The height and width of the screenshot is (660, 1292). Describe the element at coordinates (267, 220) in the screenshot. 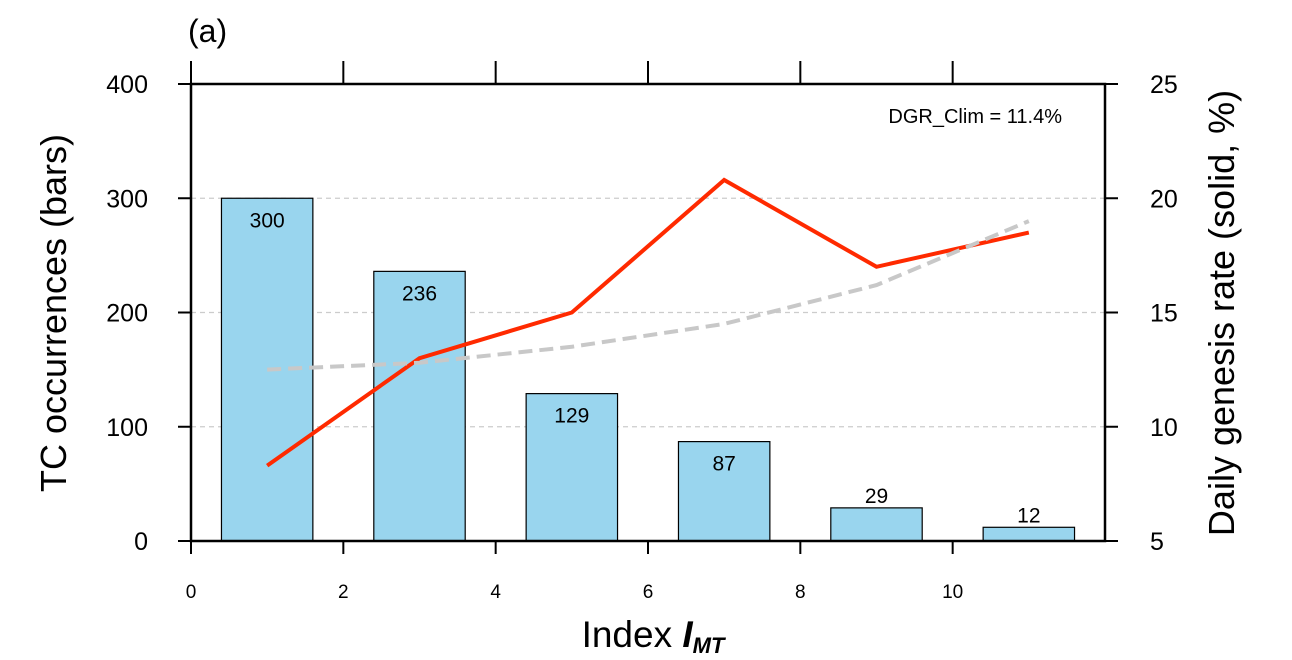

I see `bar-value-label: 300` at that location.